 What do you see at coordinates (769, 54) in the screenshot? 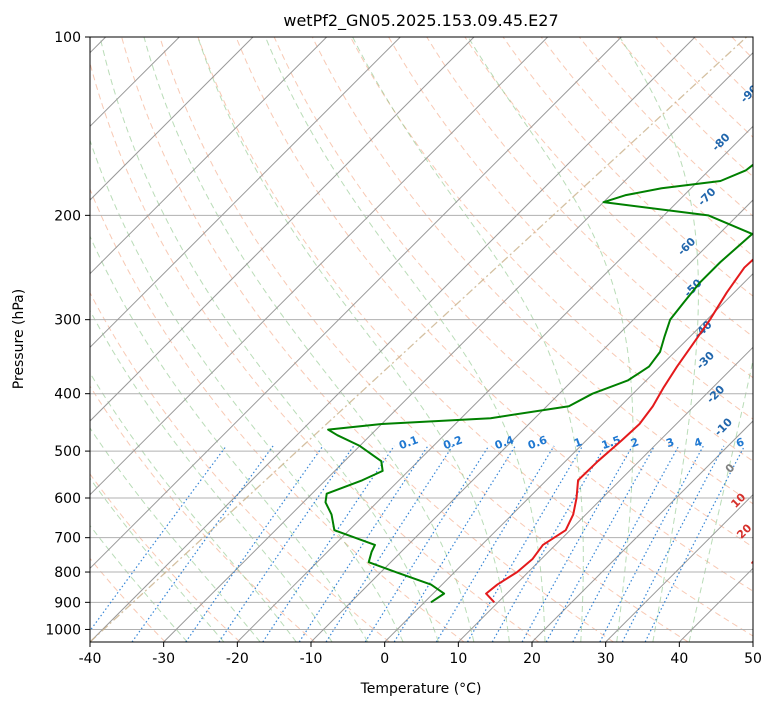
I see `isotherm-label: -100` at bounding box center [769, 54].